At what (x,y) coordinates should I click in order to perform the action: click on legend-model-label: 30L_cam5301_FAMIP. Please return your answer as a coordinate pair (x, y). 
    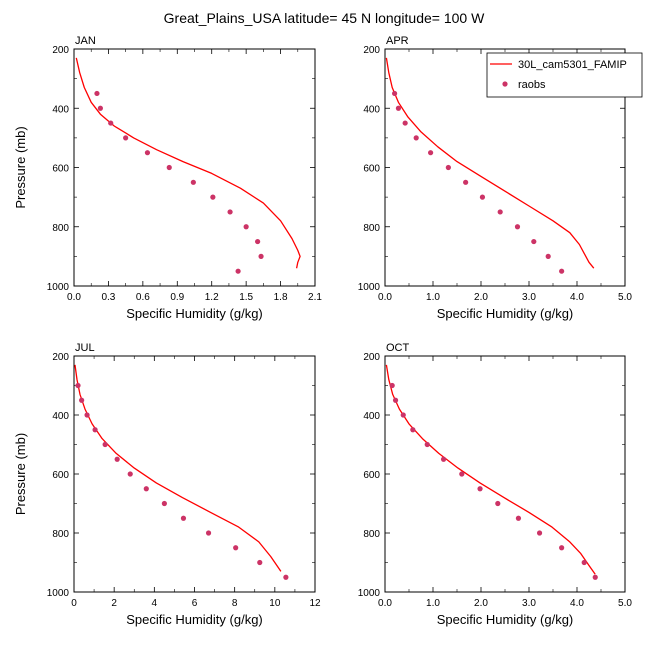
    Looking at the image, I should click on (572, 65).